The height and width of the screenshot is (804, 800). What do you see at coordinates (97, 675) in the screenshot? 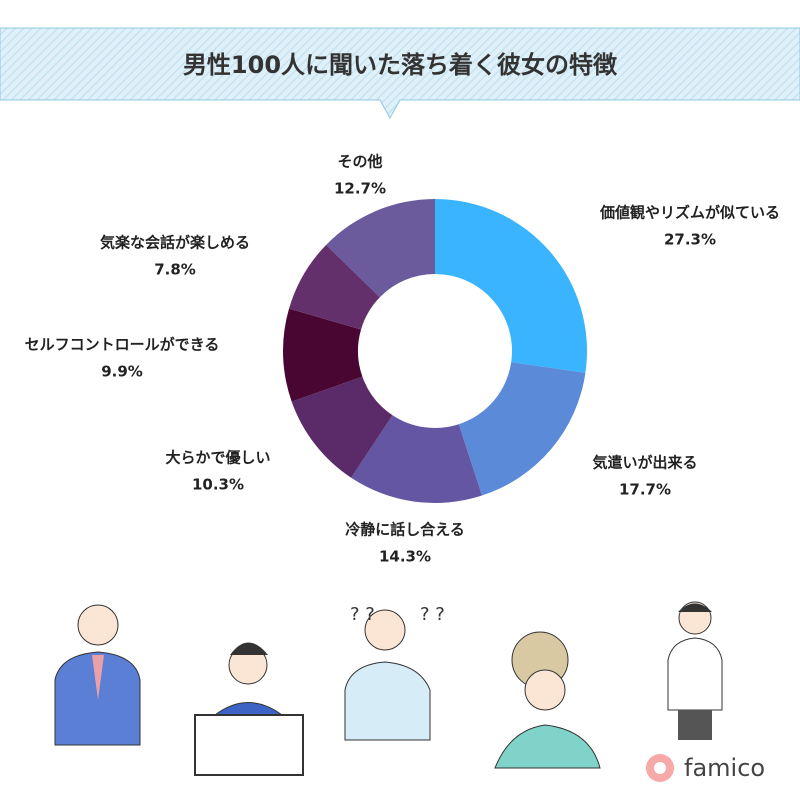
I see `man-suit` at bounding box center [97, 675].